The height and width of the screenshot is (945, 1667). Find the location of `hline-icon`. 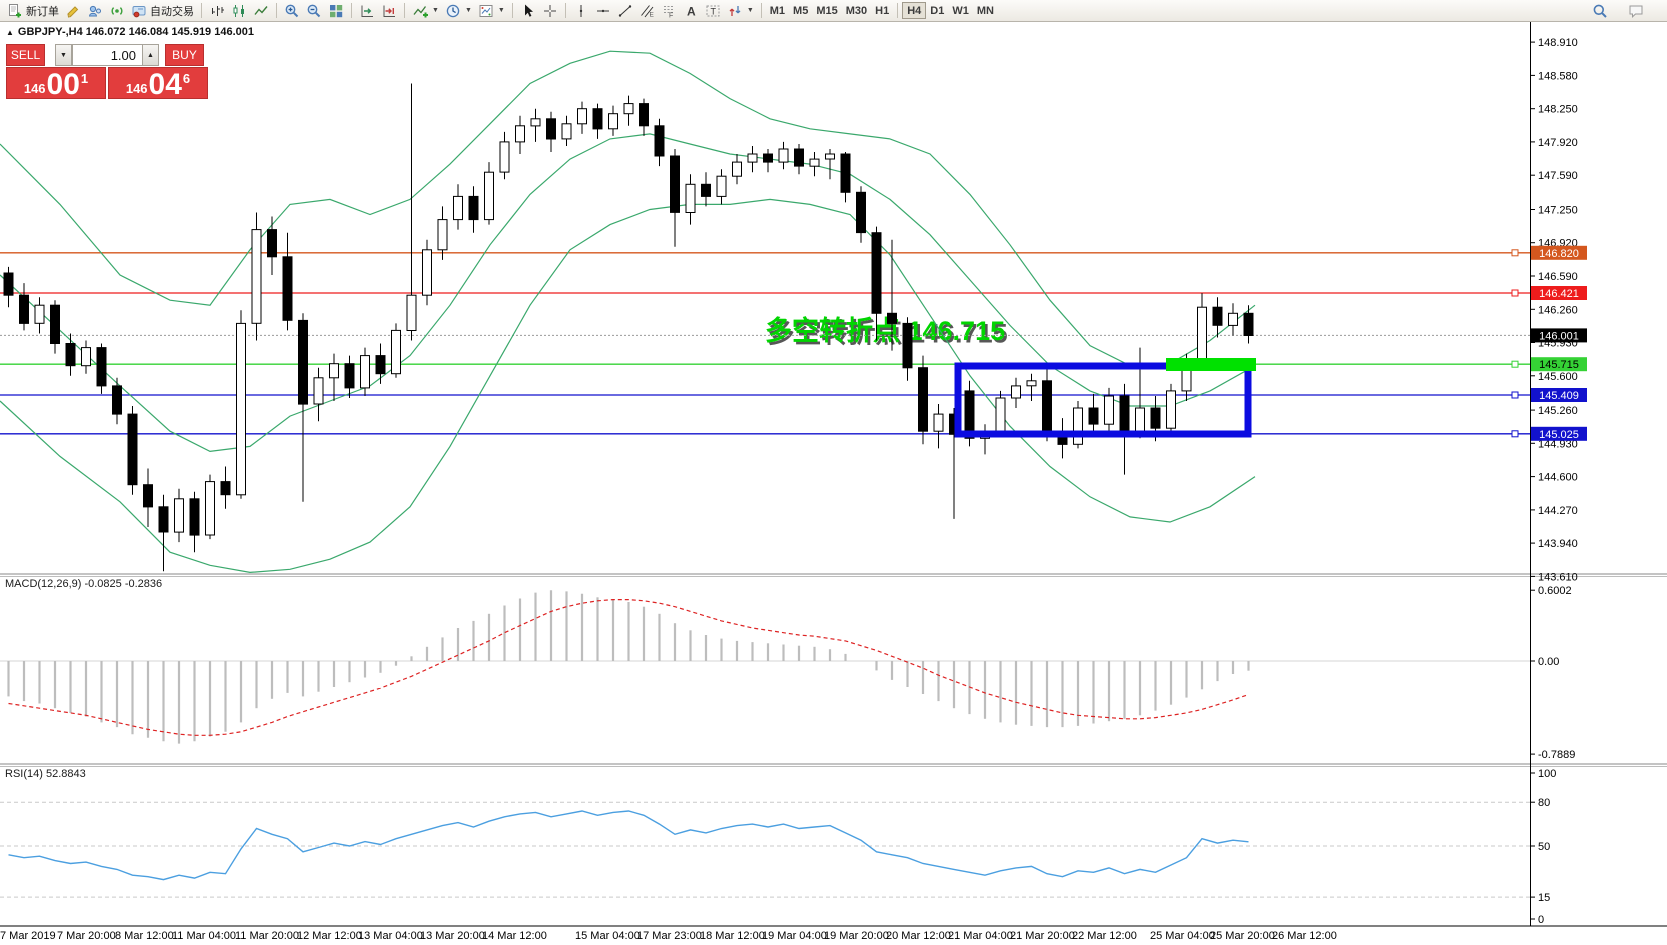

hline-icon is located at coordinates (603, 11).